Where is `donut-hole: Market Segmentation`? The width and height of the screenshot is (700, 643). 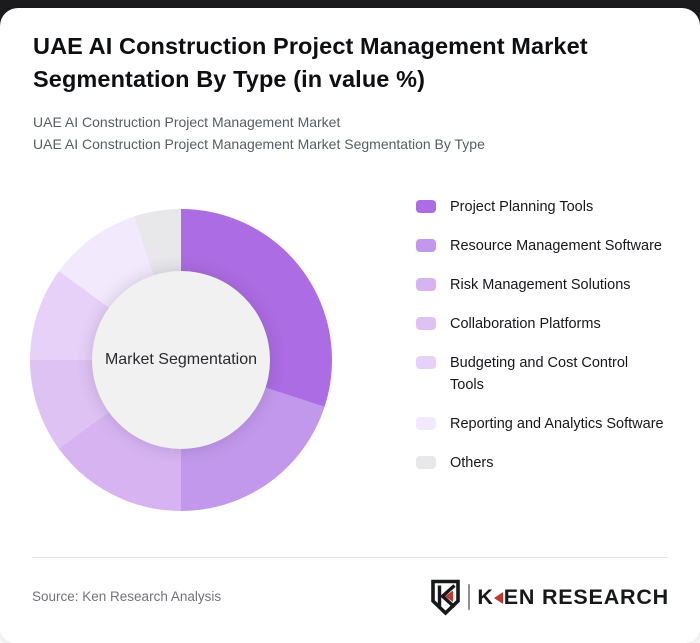 donut-hole: Market Segmentation is located at coordinates (181, 360).